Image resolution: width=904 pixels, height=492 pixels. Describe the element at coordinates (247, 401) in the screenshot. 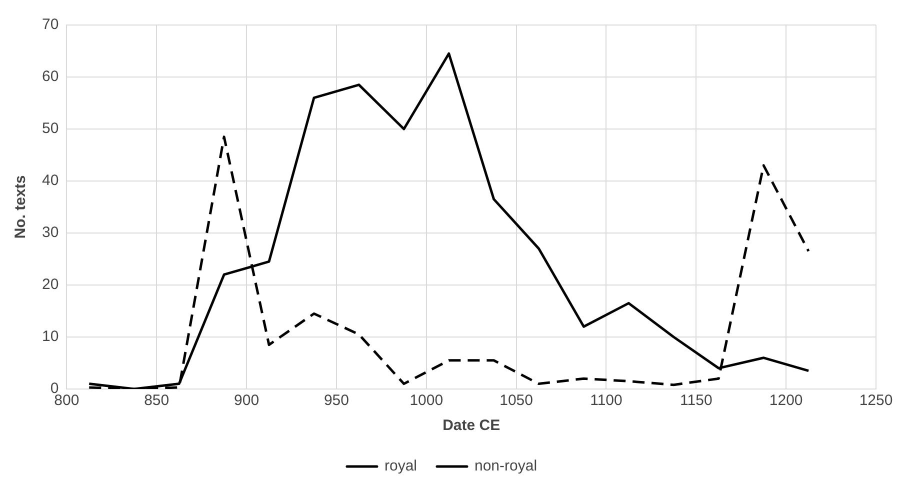

I see `x-tick-label: 900` at that location.